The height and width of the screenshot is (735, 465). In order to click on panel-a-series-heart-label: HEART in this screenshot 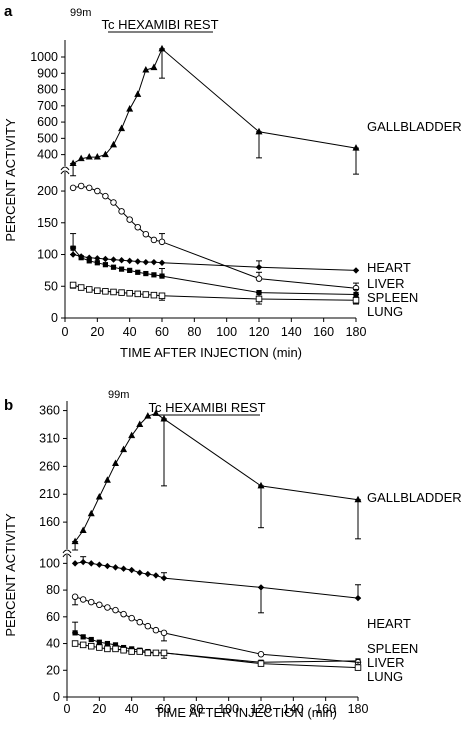, I will do `click(389, 267)`.